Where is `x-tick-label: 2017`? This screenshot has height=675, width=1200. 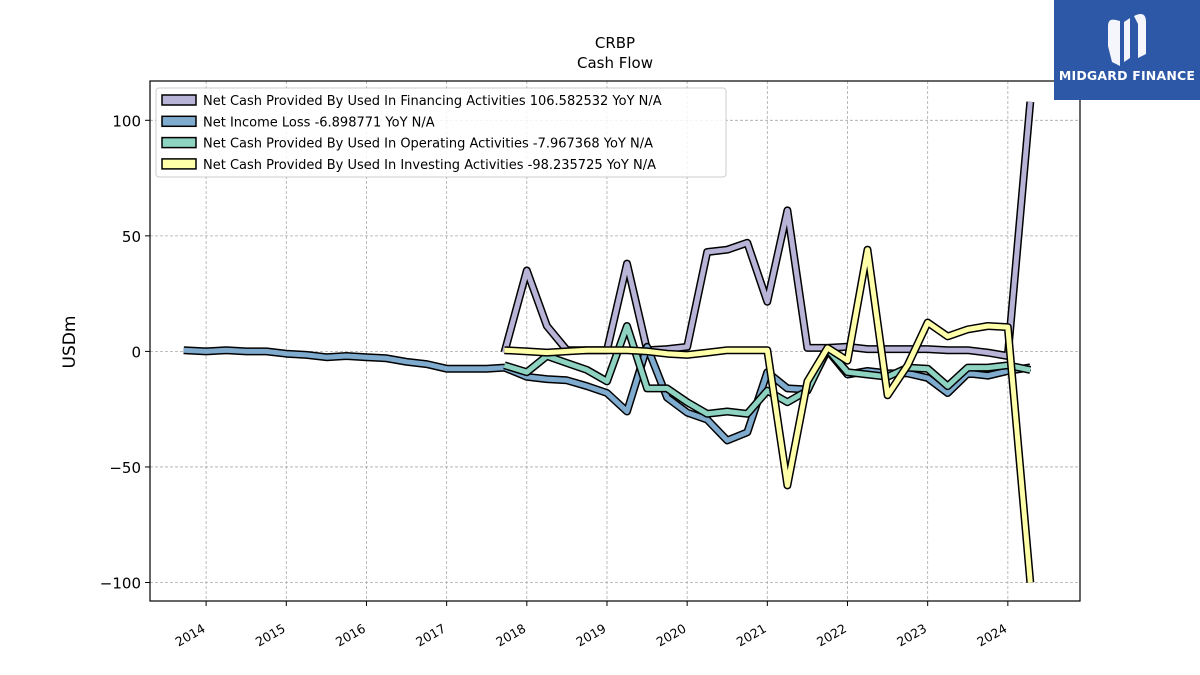 x-tick-label: 2017 is located at coordinates (430, 635).